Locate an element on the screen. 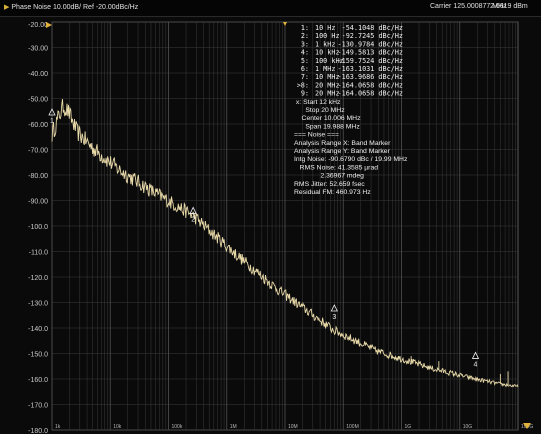 The height and width of the screenshot is (434, 541). marker-table-id: 7: is located at coordinates (305, 77).